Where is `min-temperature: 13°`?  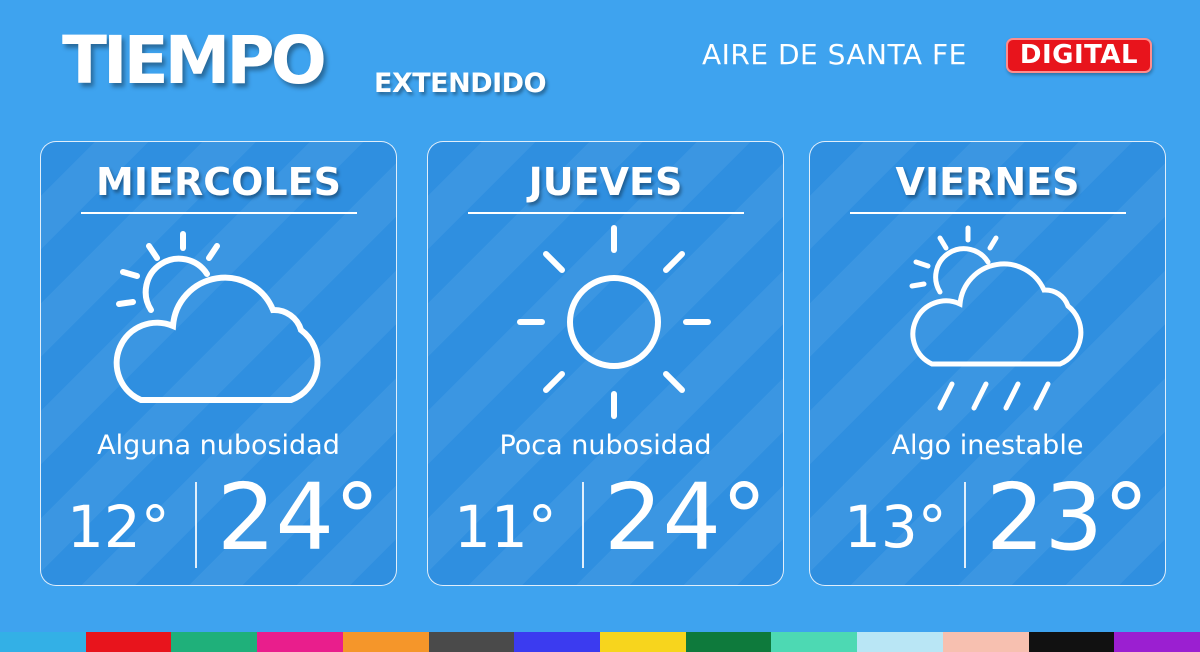 min-temperature: 13° is located at coordinates (895, 527).